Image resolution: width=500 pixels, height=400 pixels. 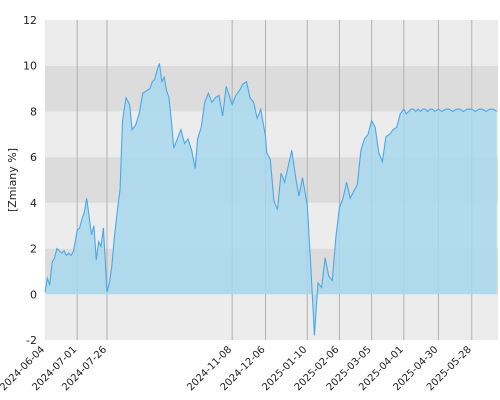 I want to click on y-axis-ticks: -2 0 2 4 6 8 10 12, so click(x=30, y=180).